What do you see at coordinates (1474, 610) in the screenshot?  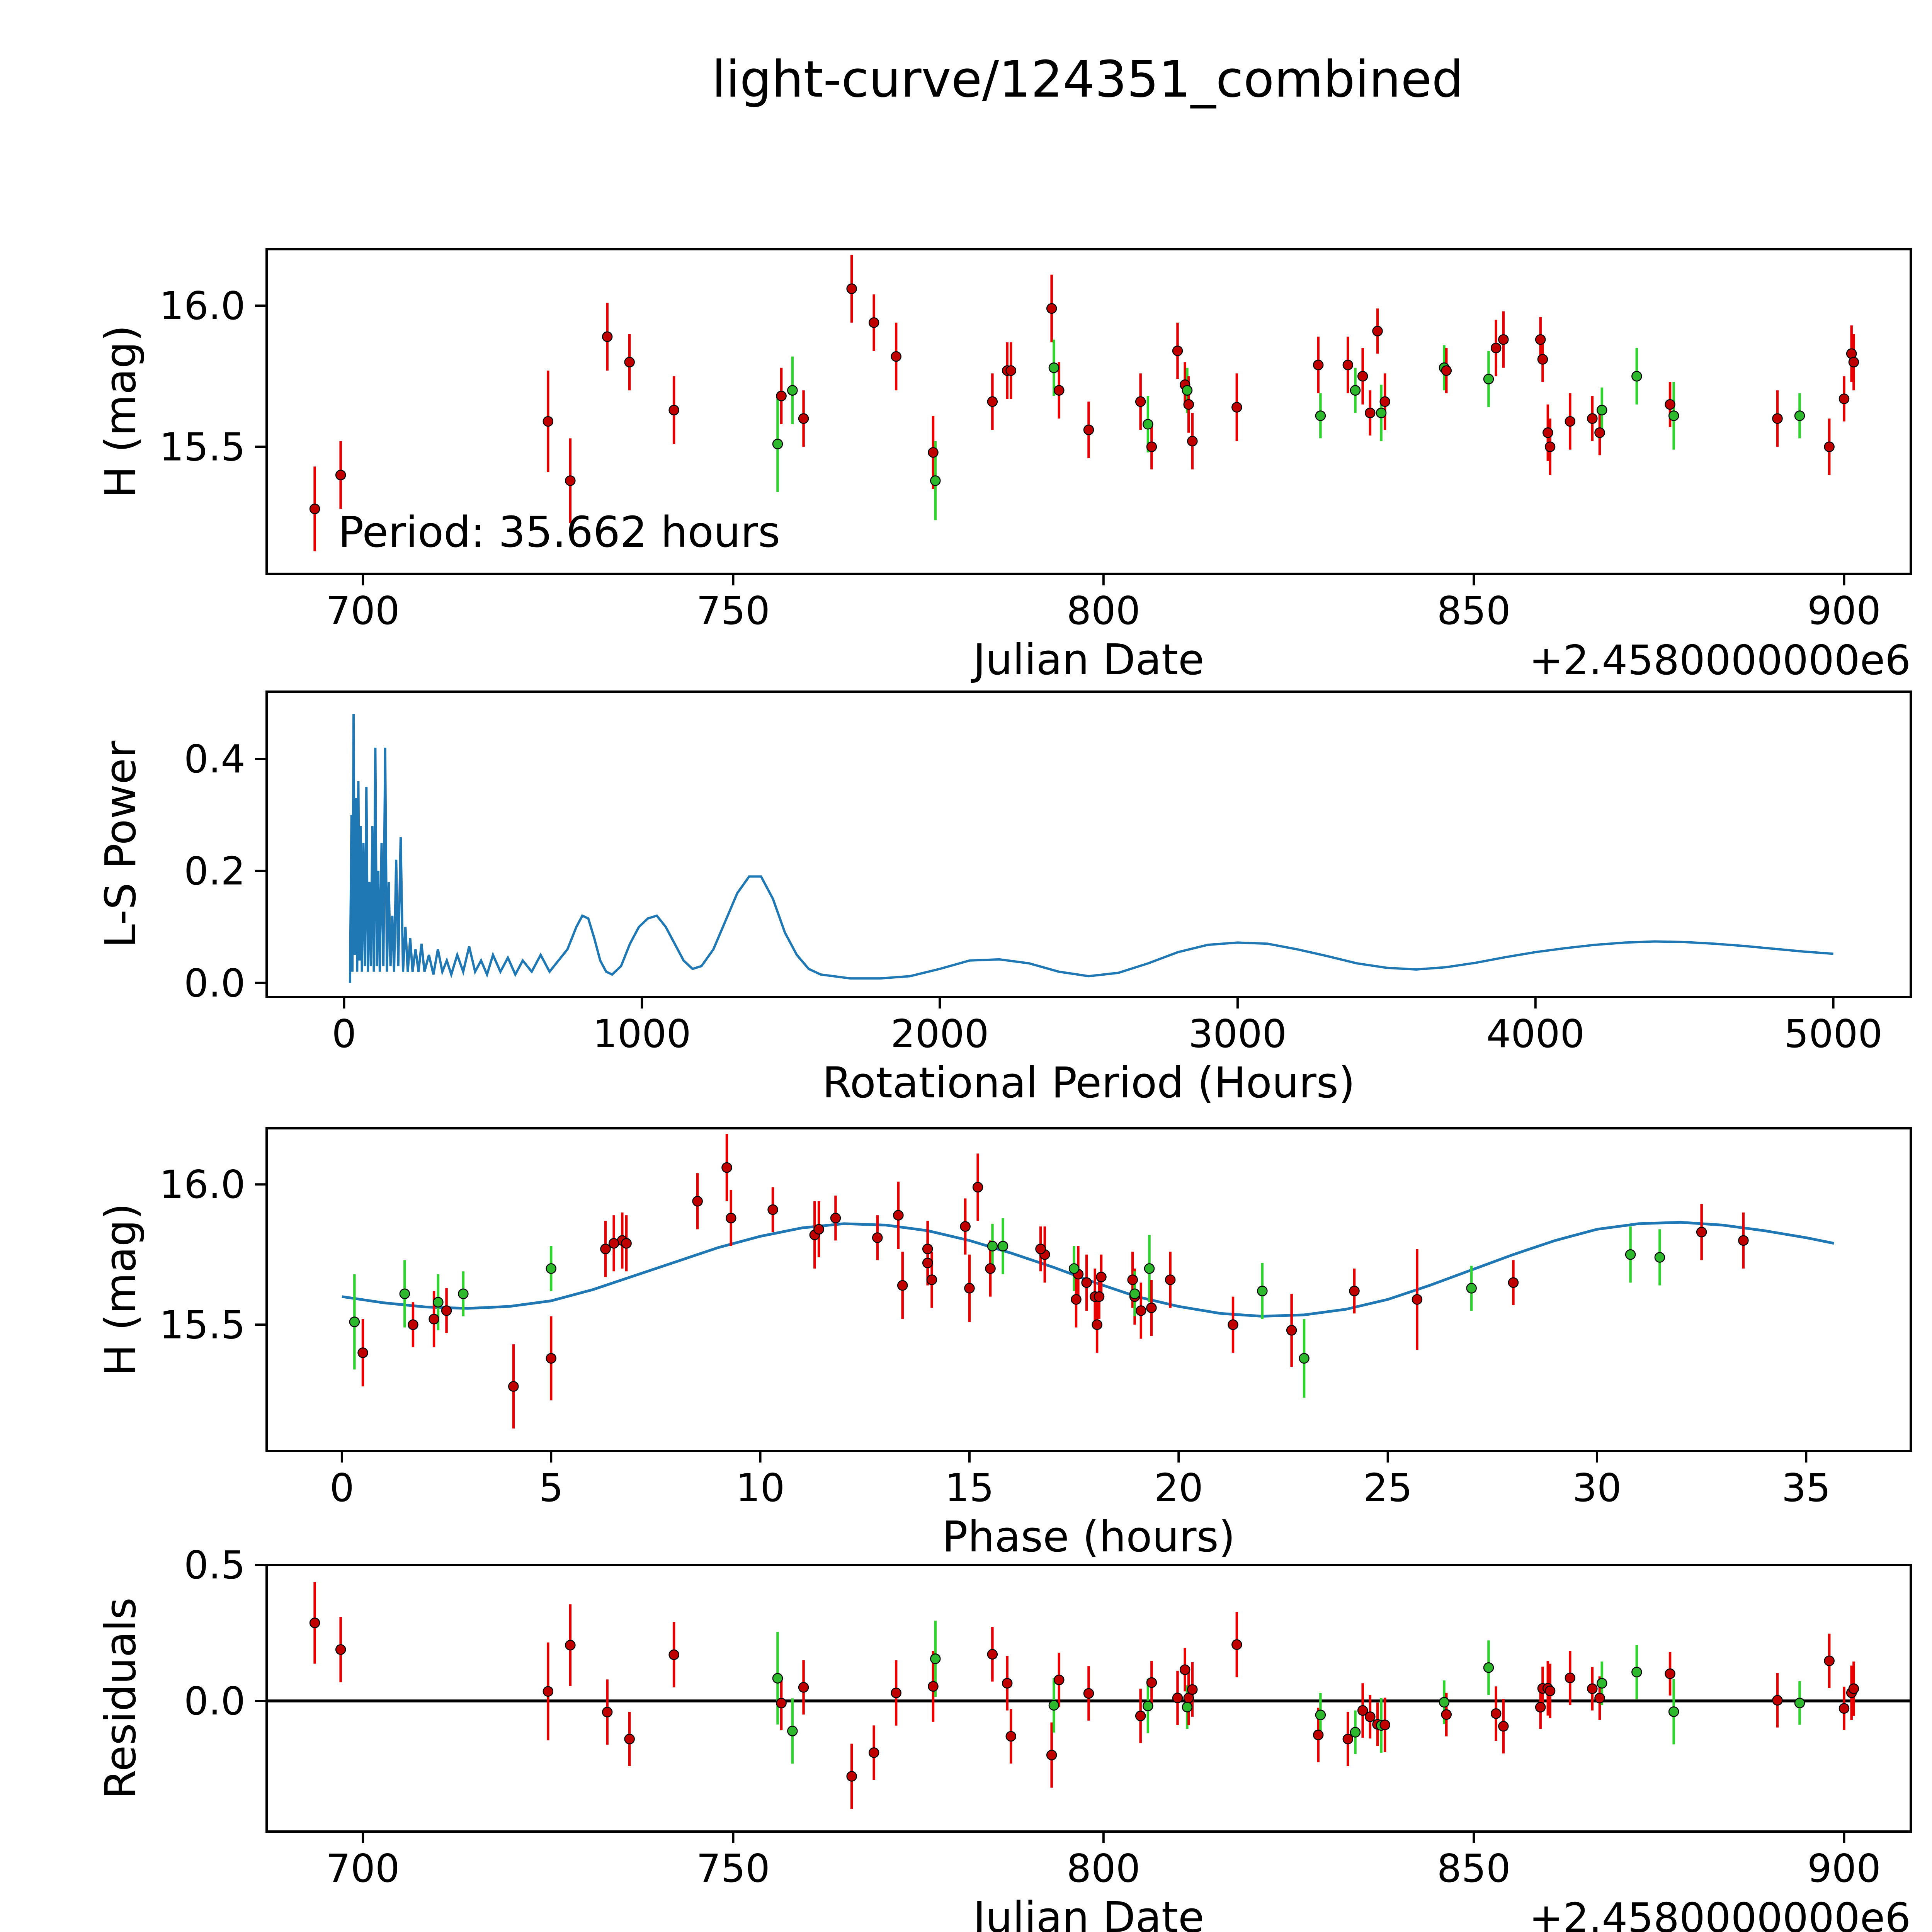 I see `x-tick-label: 850` at bounding box center [1474, 610].